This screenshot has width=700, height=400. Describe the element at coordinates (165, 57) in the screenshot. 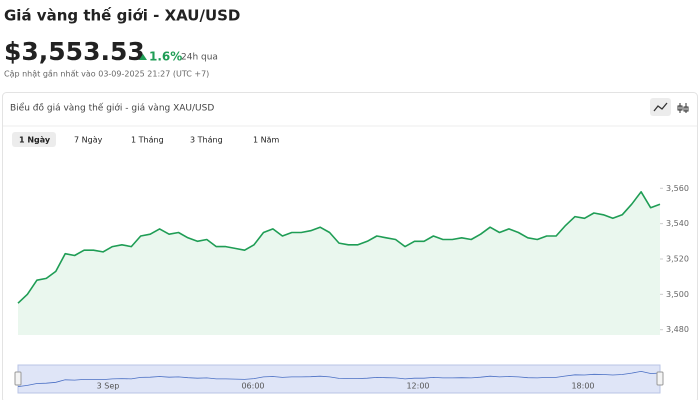

I see `change: 1.6%` at that location.